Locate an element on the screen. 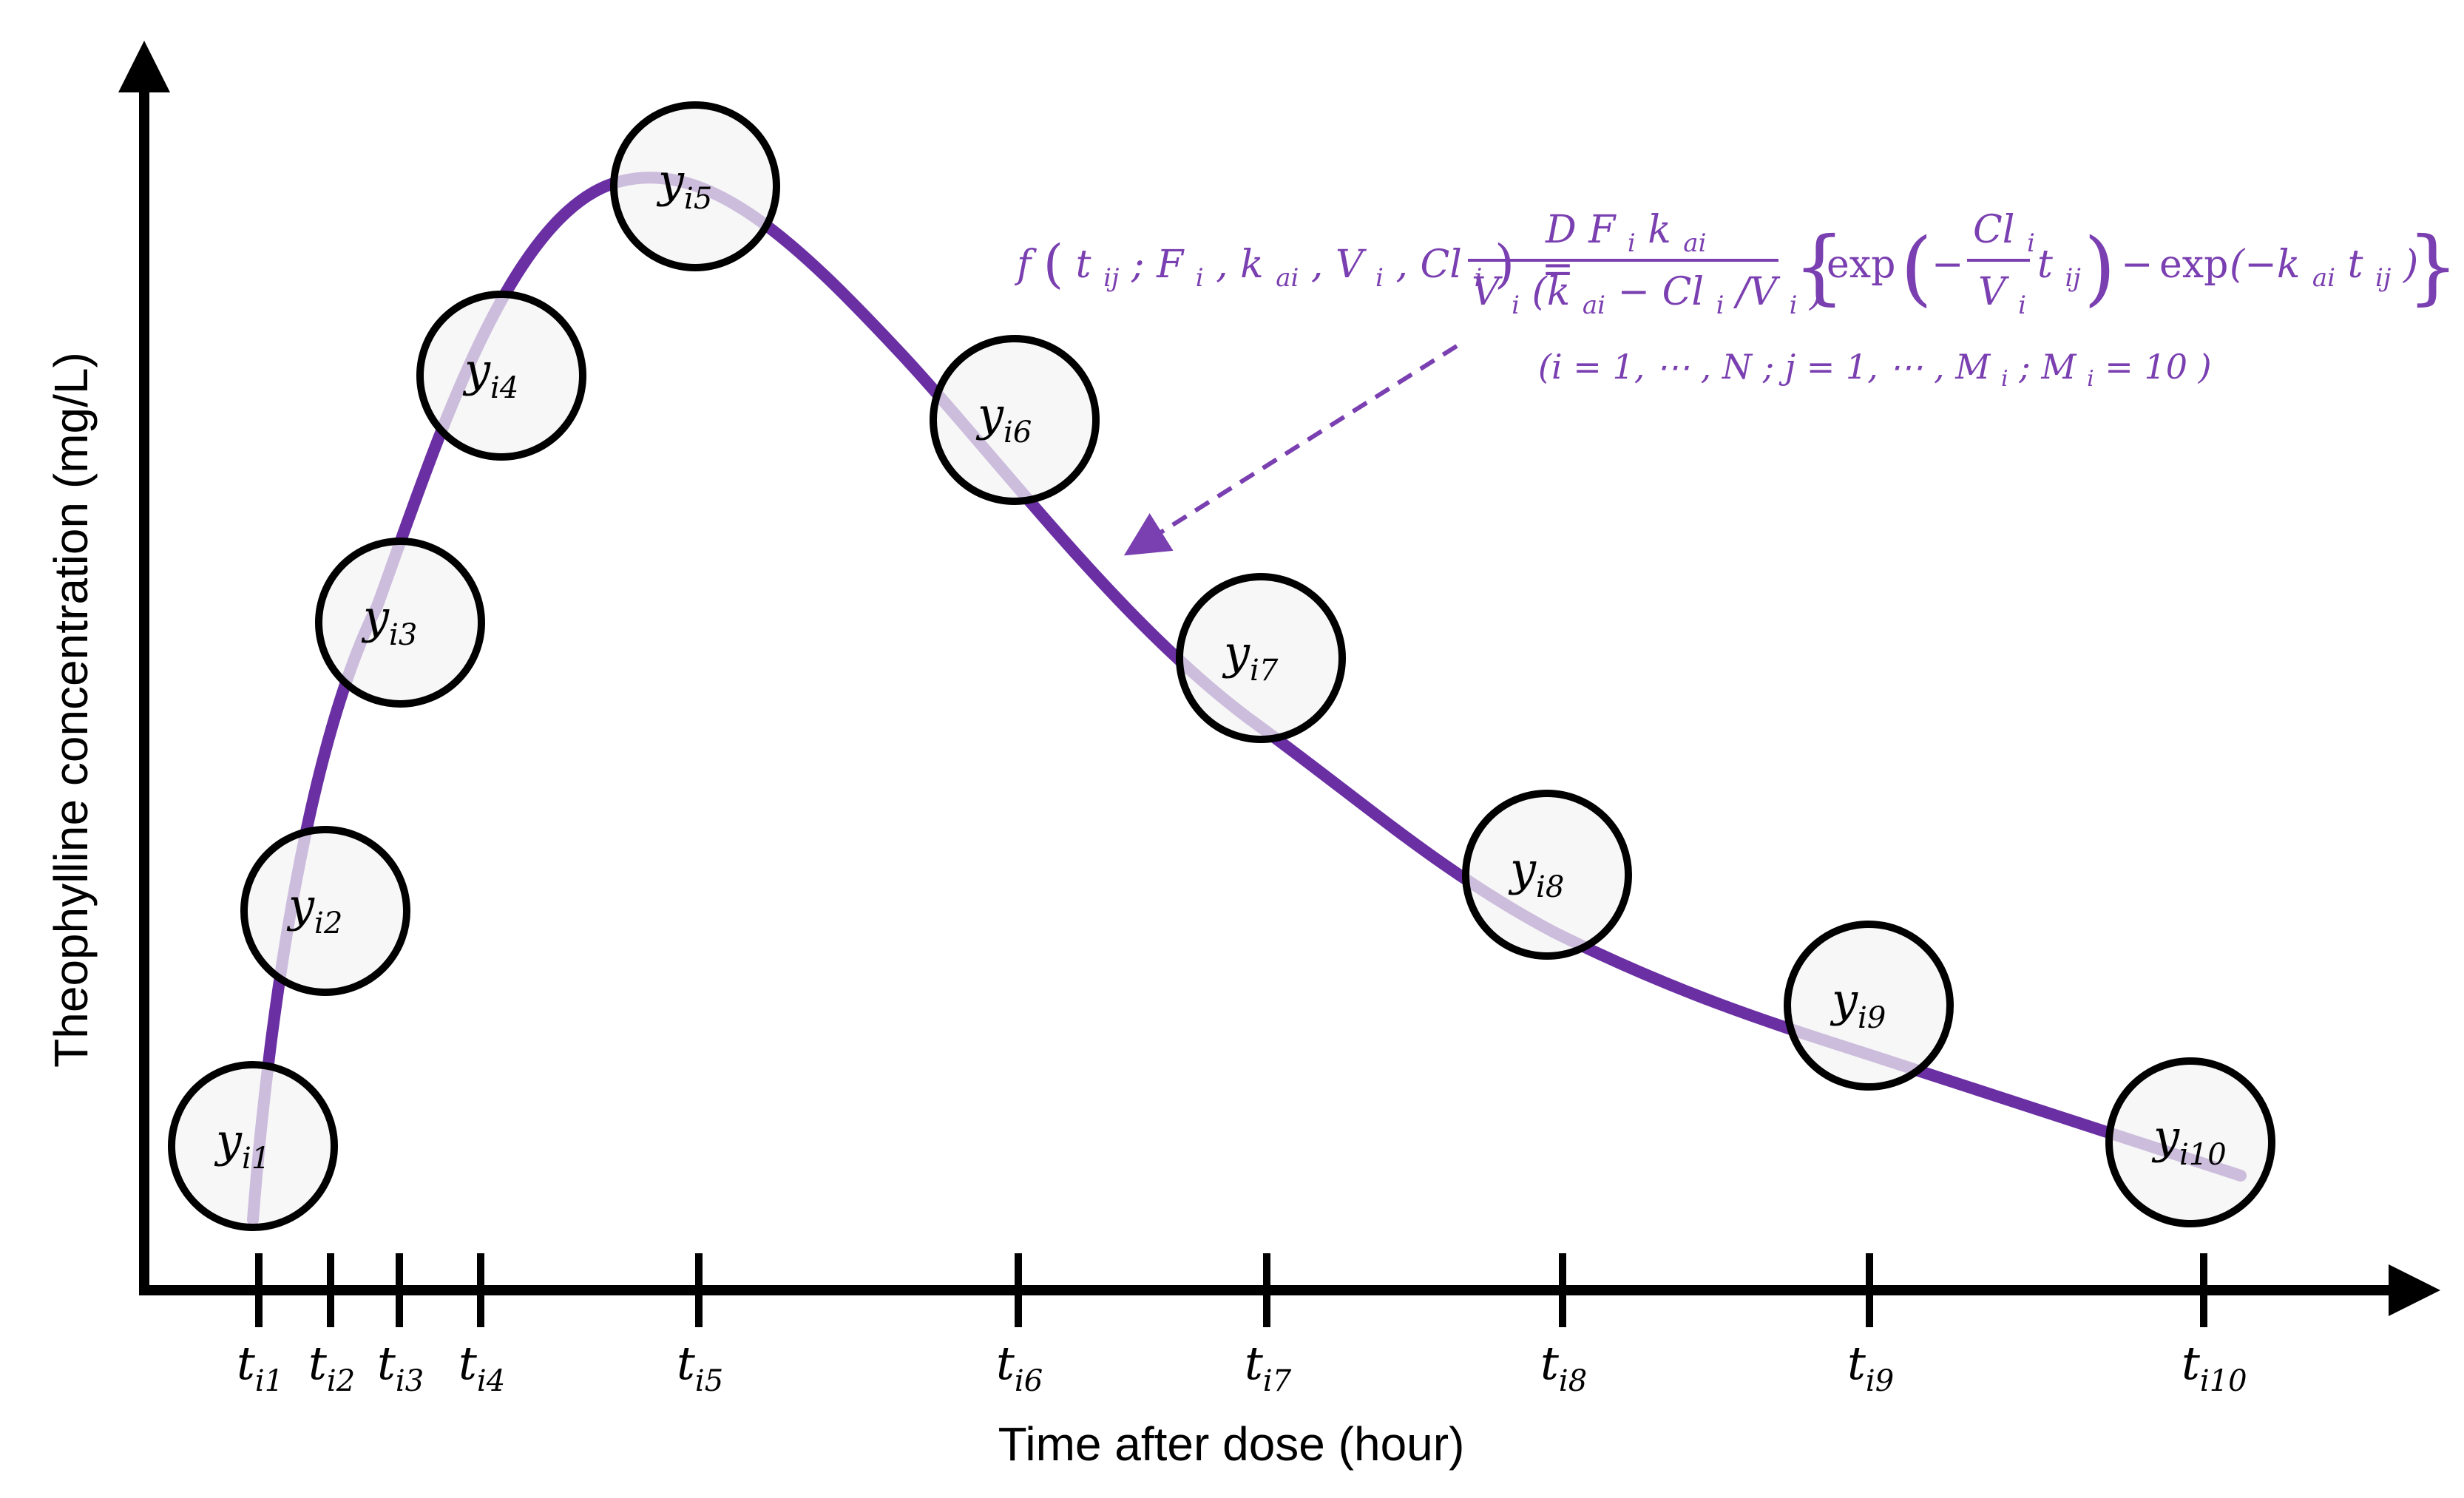 This screenshot has height=1498, width=2464. x-tick-label: ti4 is located at coordinates (482, 1367).